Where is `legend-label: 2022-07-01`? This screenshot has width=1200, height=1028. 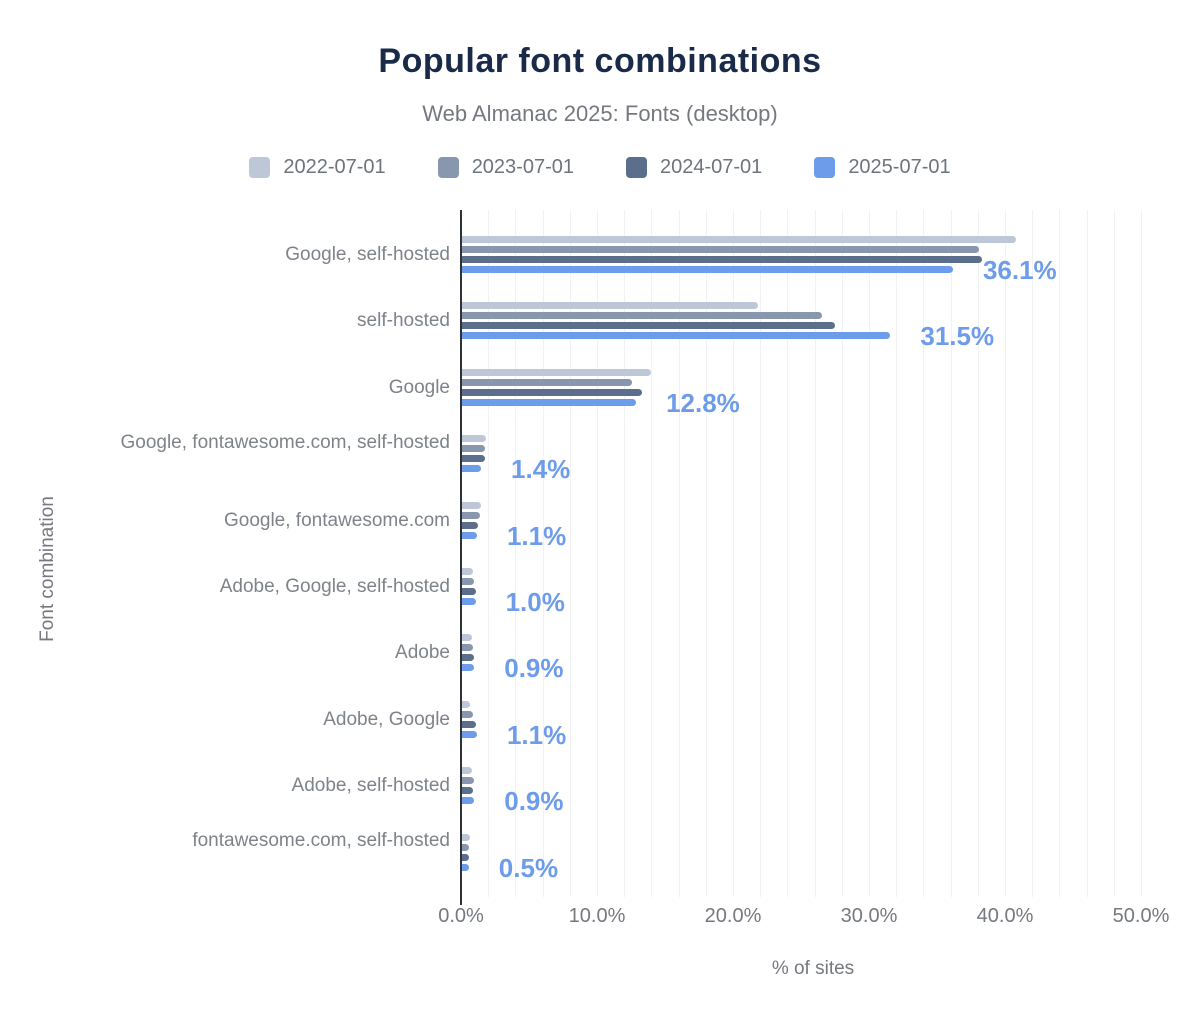 legend-label: 2022-07-01 is located at coordinates (334, 167).